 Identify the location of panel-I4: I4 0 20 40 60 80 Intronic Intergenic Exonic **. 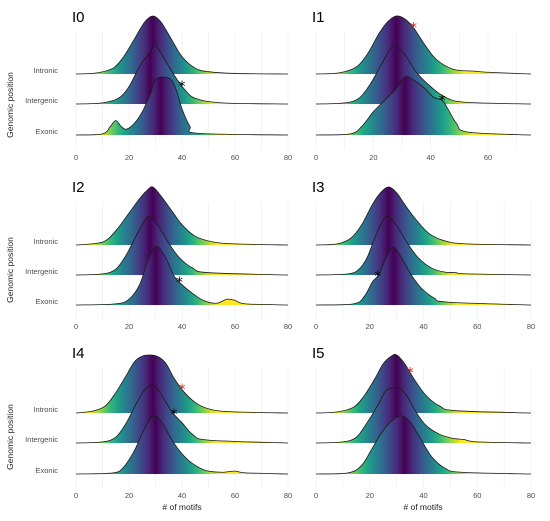
(158, 422).